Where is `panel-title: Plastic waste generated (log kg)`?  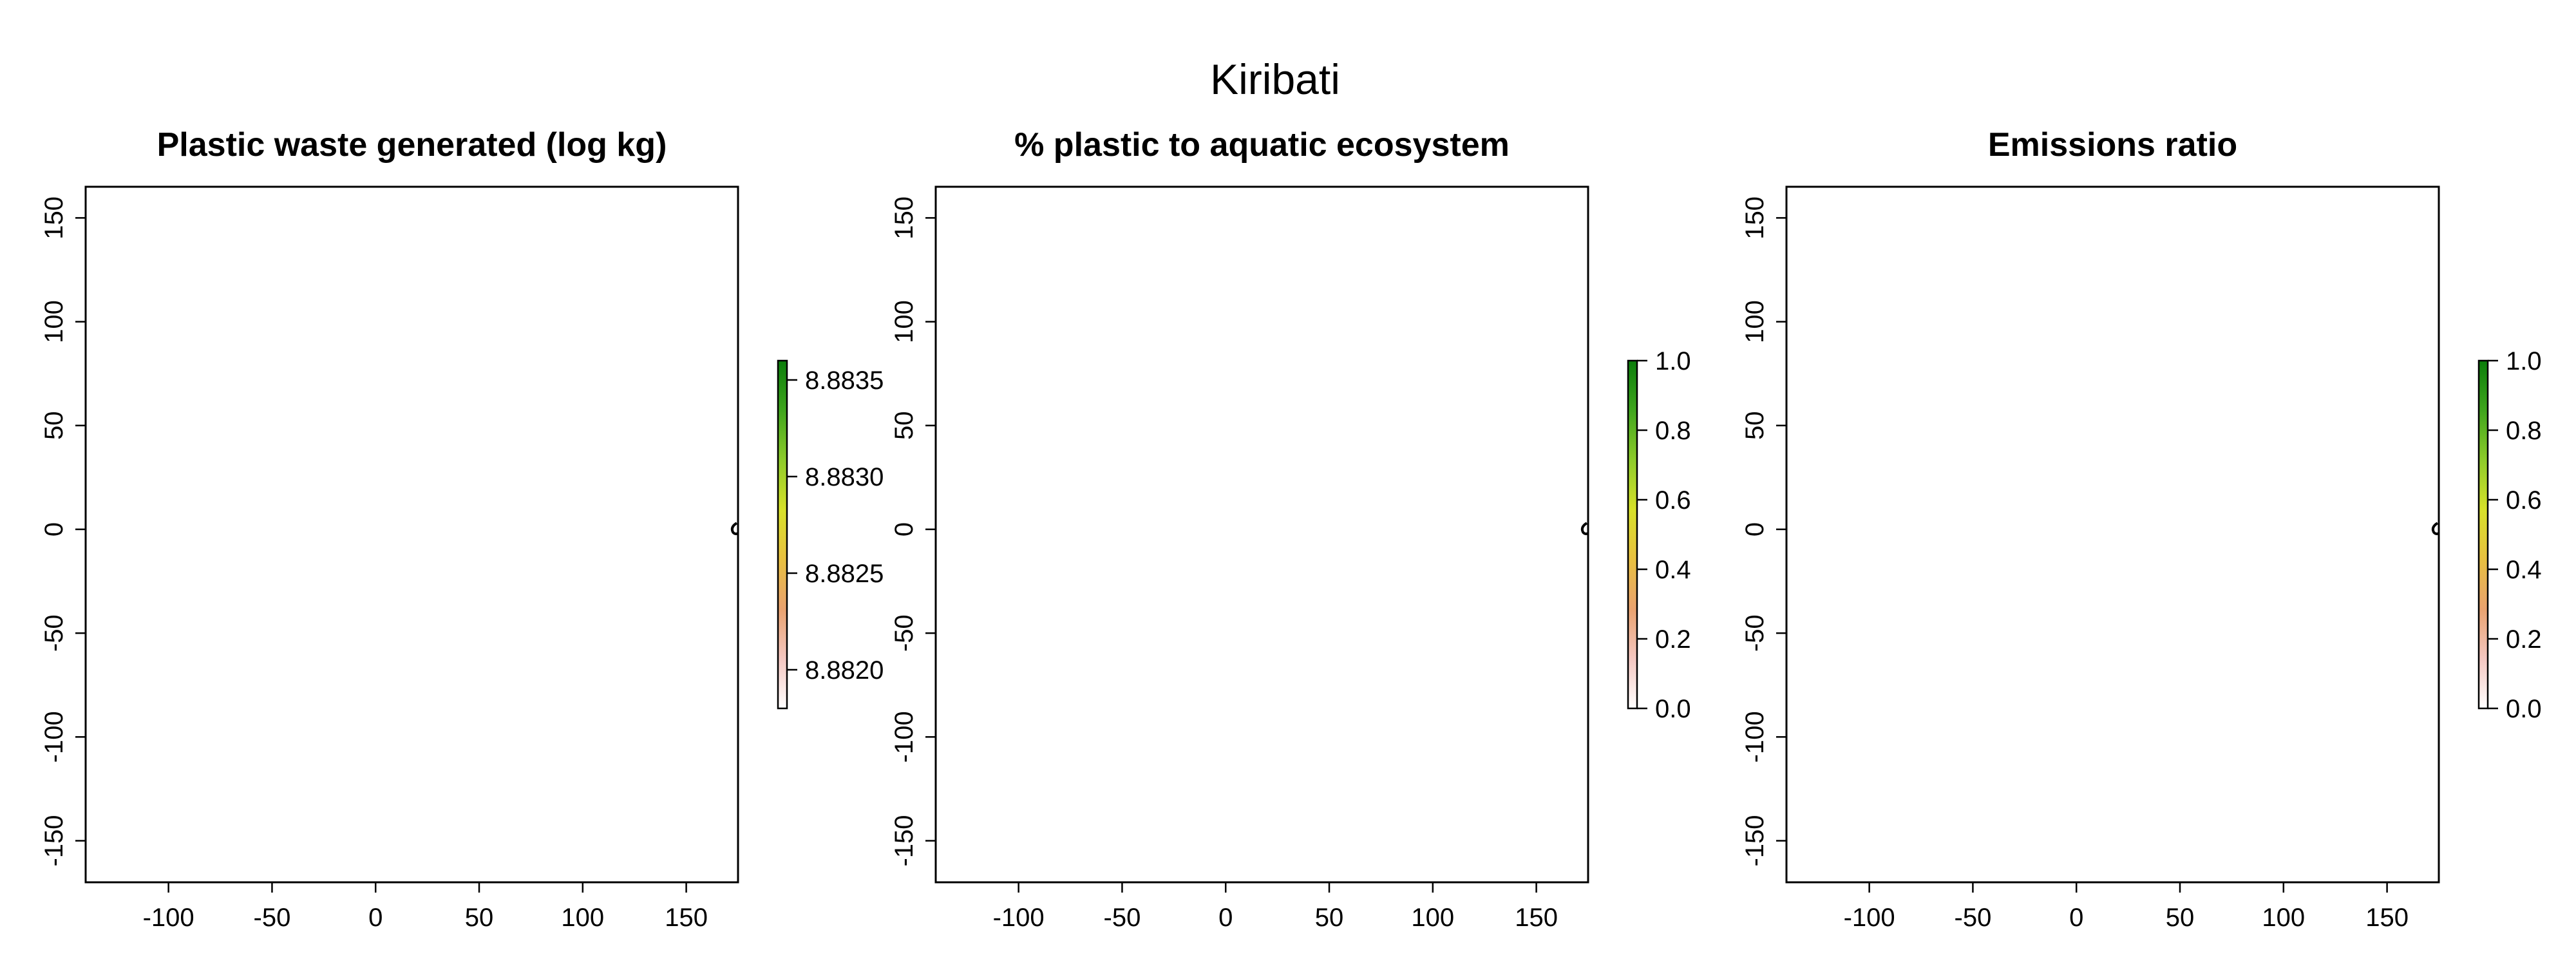 panel-title: Plastic waste generated (log kg) is located at coordinates (412, 145).